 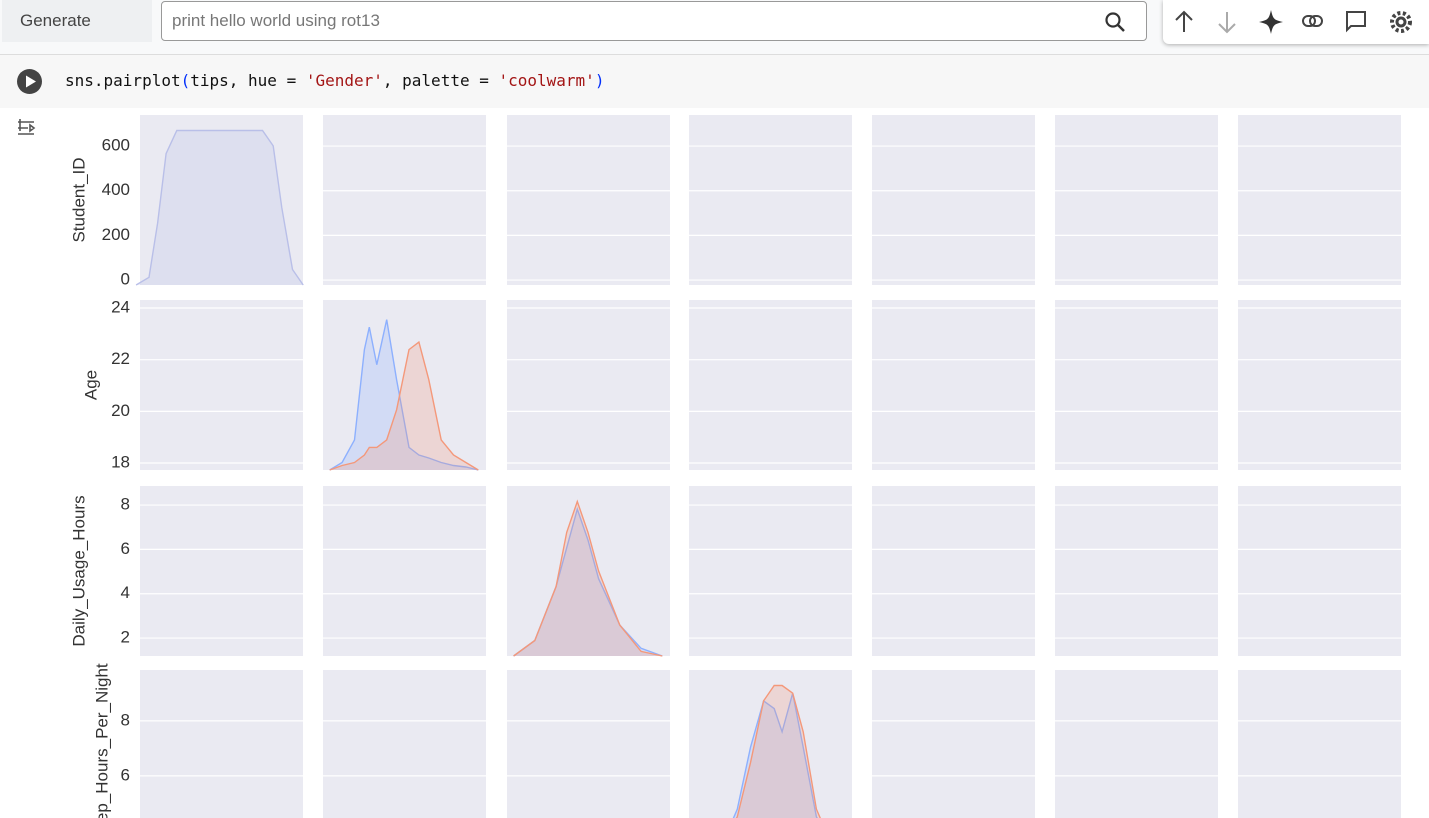 What do you see at coordinates (116, 234) in the screenshot?
I see `y-tick-label: 200` at bounding box center [116, 234].